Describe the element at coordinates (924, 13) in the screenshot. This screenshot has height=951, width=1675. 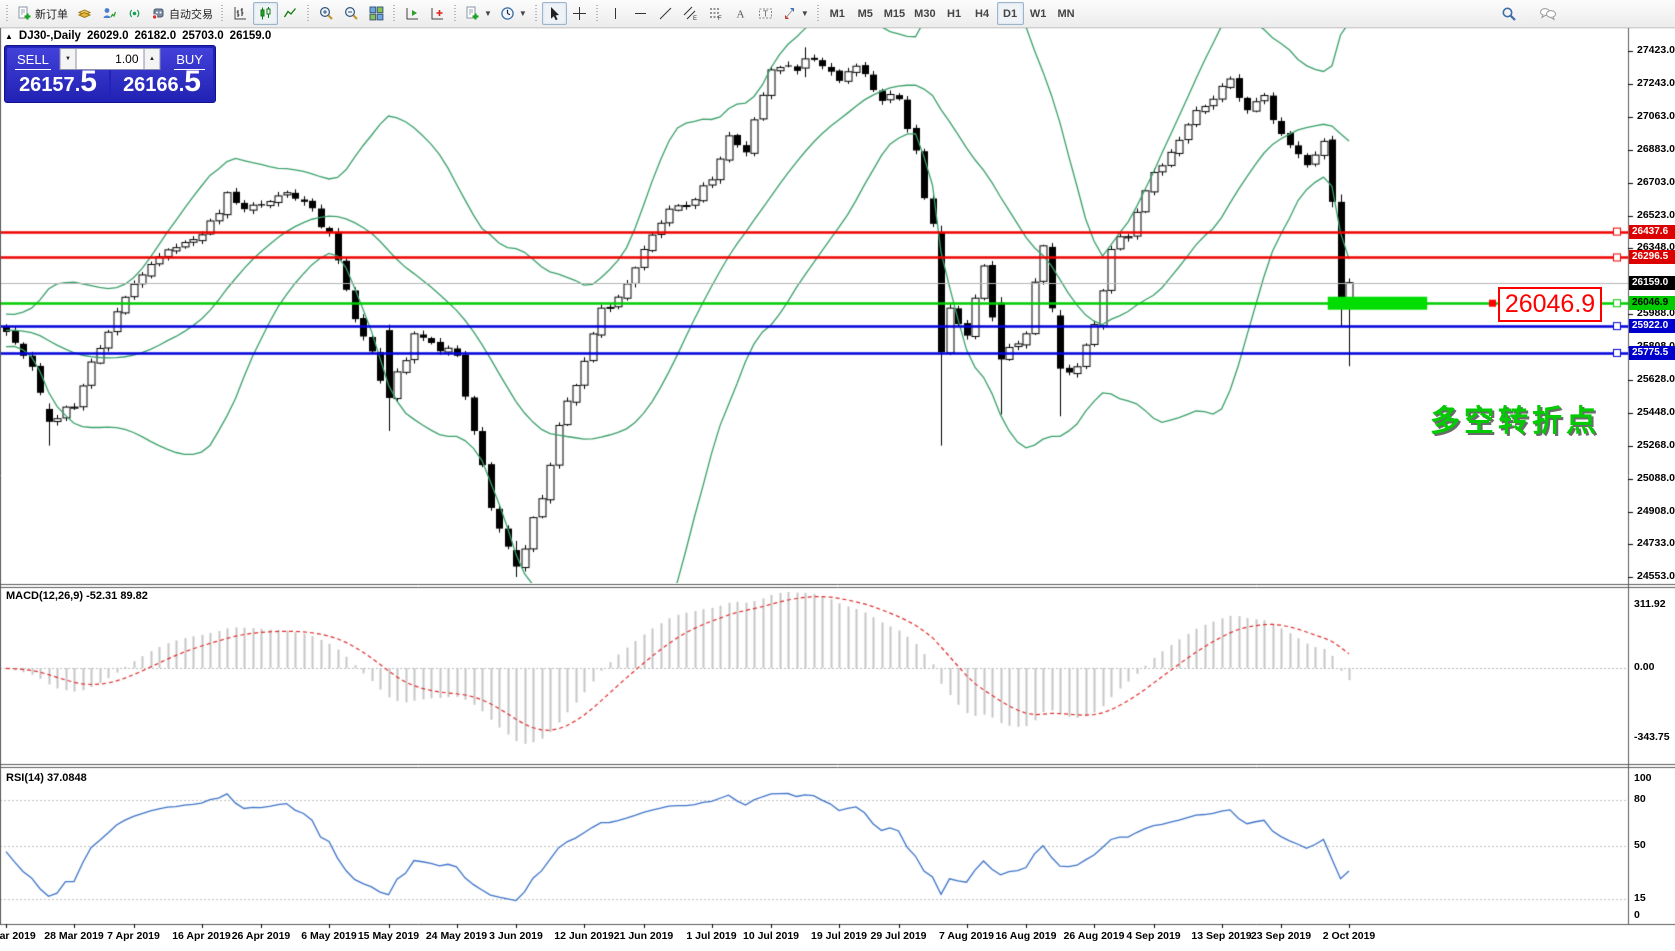
I see `timeframe-button-m30: M30` at that location.